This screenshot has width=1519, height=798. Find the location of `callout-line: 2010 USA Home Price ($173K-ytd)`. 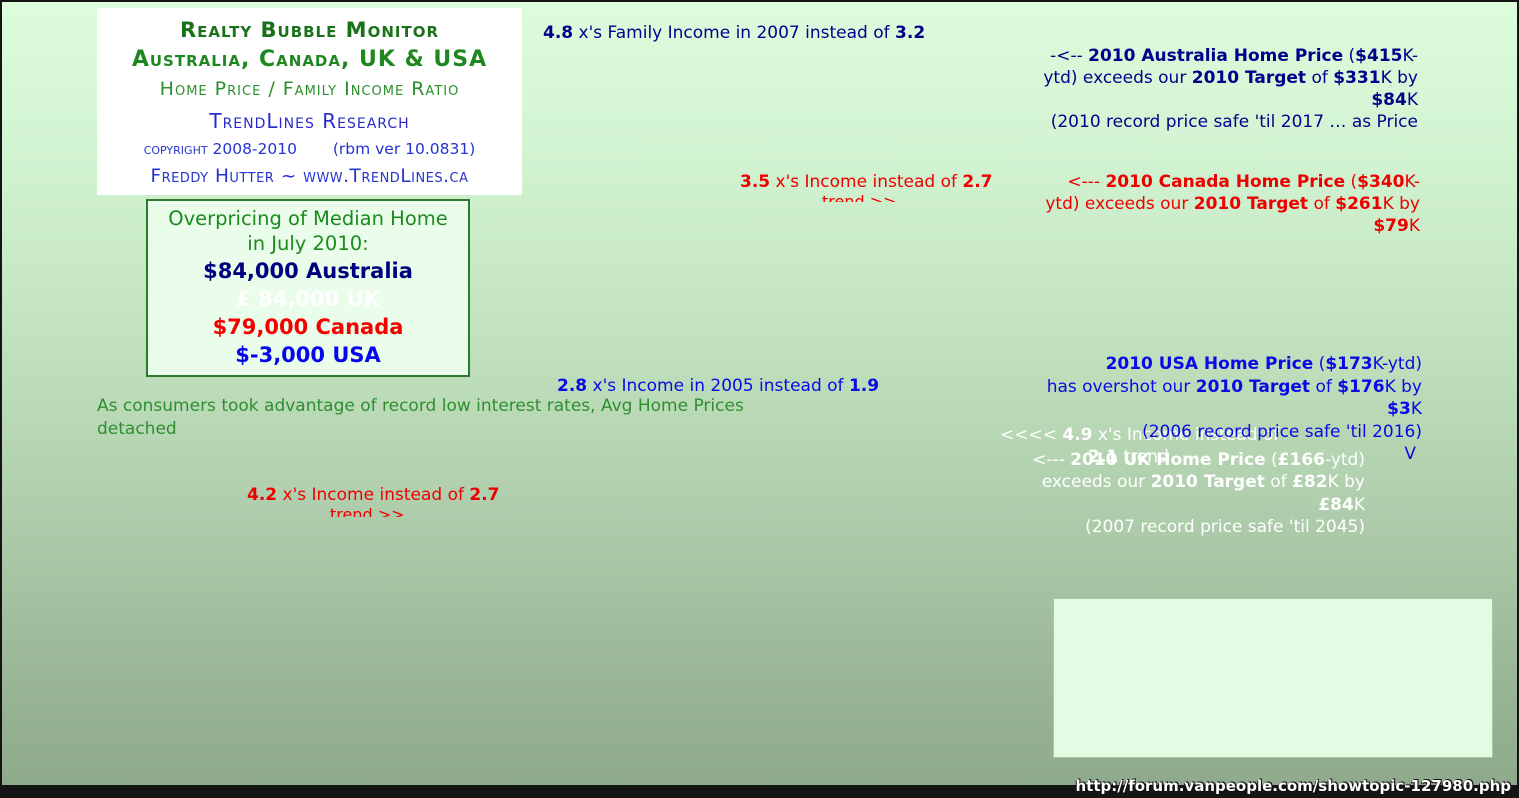

callout-line: 2010 USA Home Price ($173K-ytd) is located at coordinates (1263, 364).